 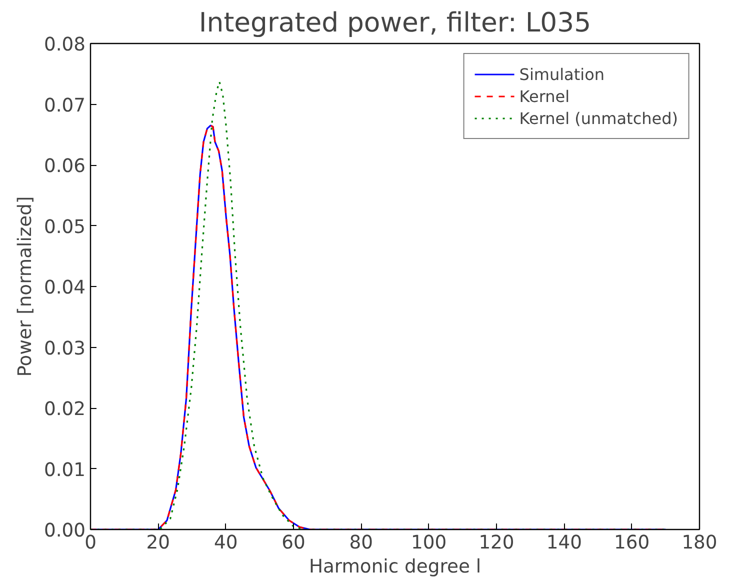 What do you see at coordinates (294, 543) in the screenshot?
I see `x-tick-label: 60` at bounding box center [294, 543].